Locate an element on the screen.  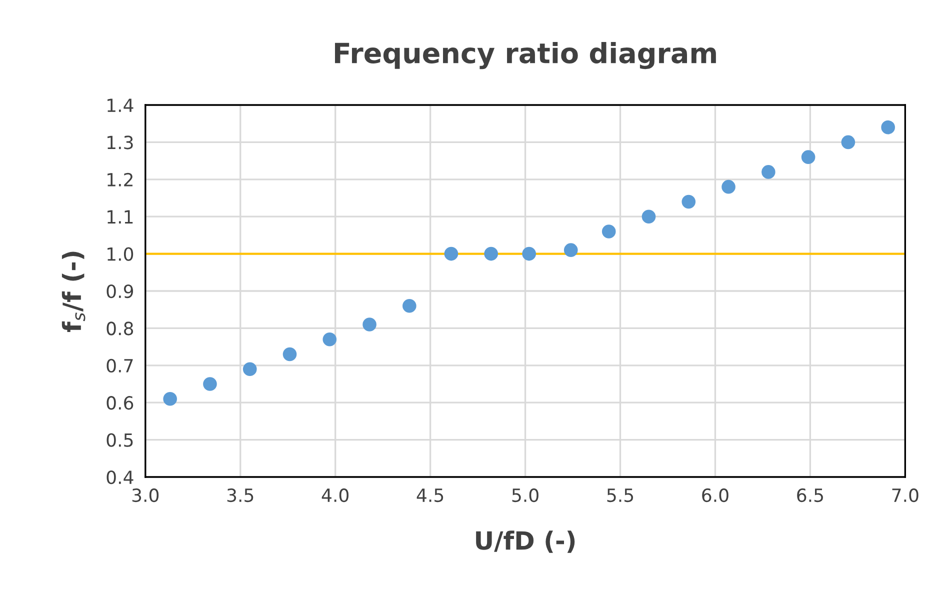
y-tick-label: 0.5 is located at coordinates (119, 440).